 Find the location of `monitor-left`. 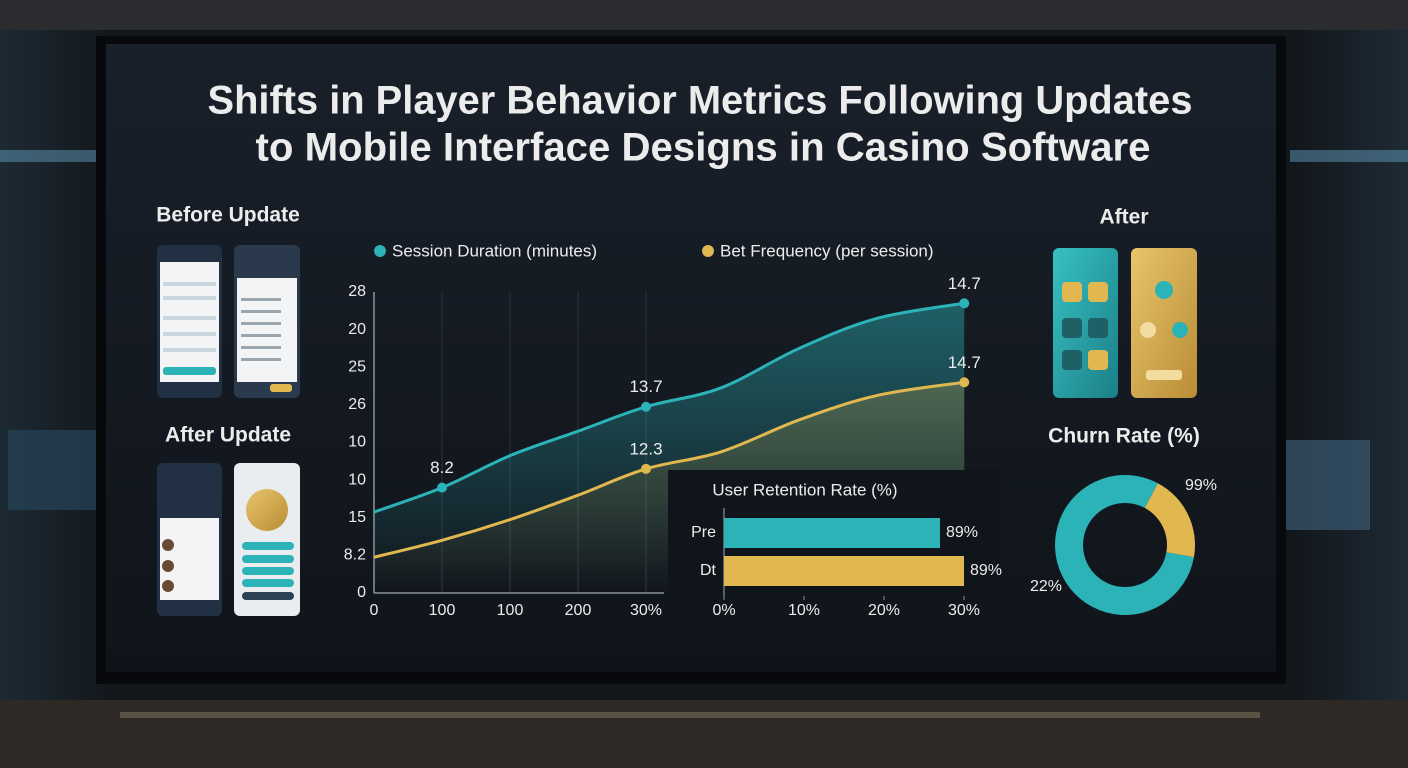

monitor-left is located at coordinates (52, 470).